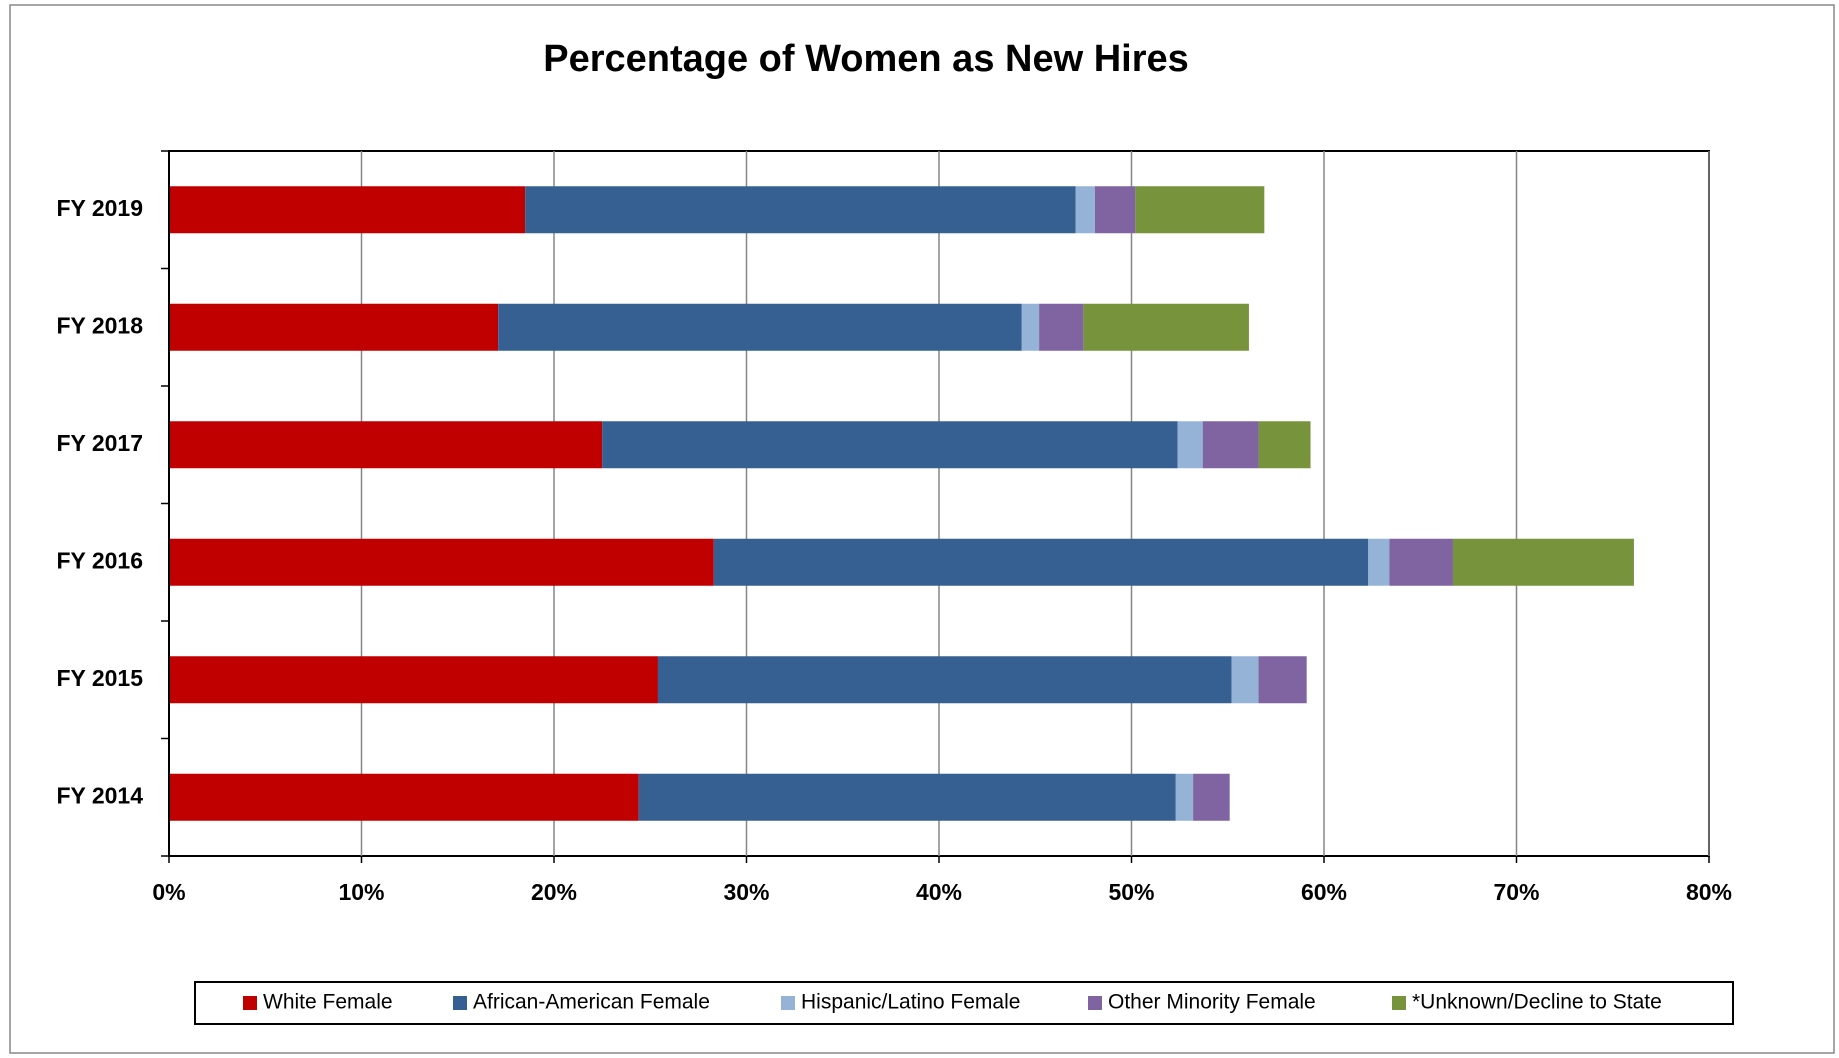 The width and height of the screenshot is (1839, 1058). I want to click on x-tick-label: 0%, so click(168, 892).